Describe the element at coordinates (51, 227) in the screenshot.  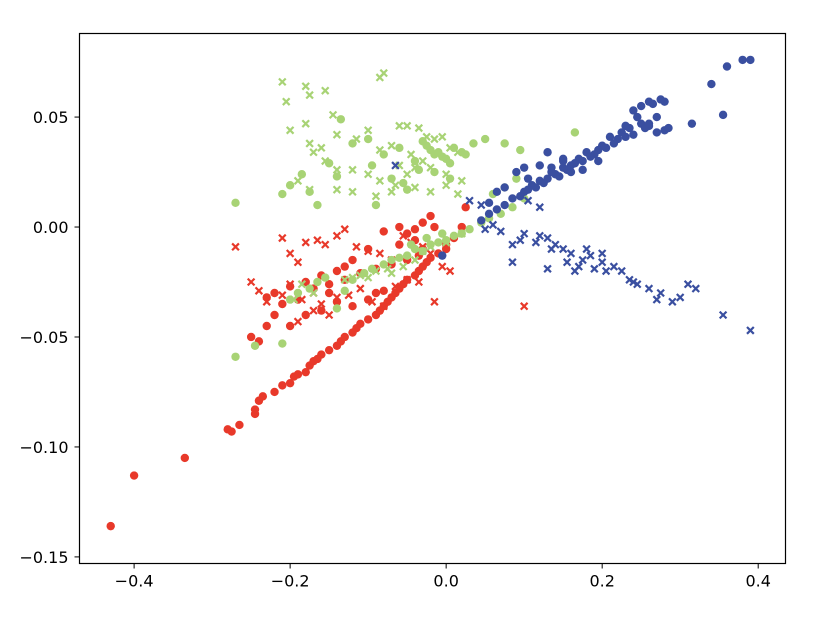
I see `y-tick-label-1: 0.00` at that location.